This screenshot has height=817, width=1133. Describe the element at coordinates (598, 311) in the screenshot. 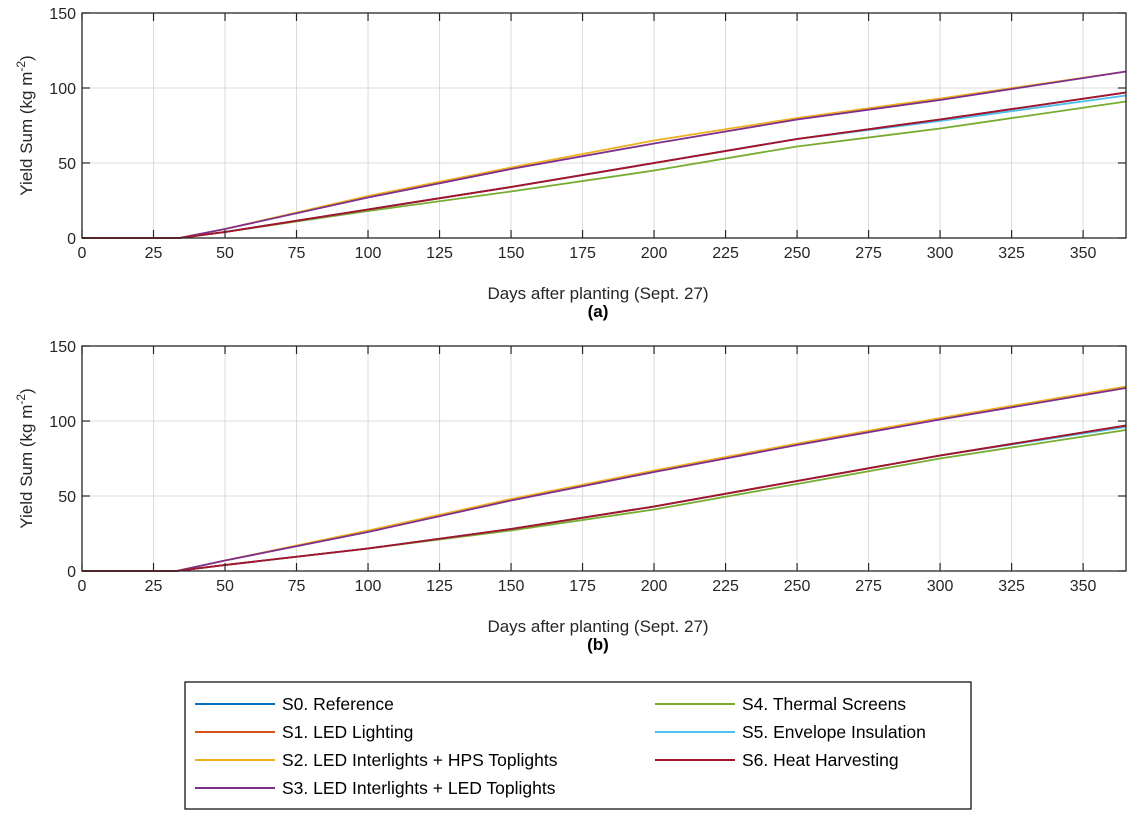

I see `panel-label: (a)` at that location.